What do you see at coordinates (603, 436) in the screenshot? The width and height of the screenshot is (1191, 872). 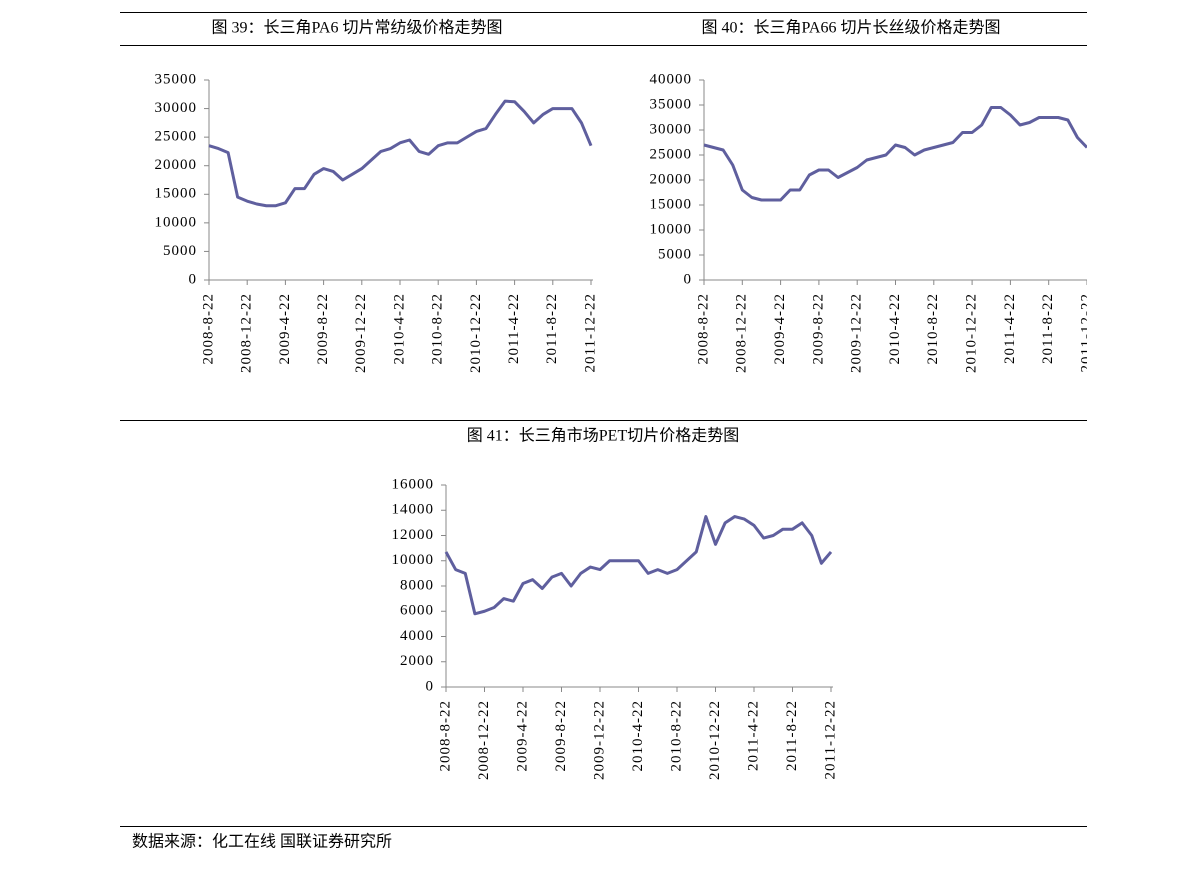 I see `chart-title: 图 41：长三角市场PET切片价格走势图` at bounding box center [603, 436].